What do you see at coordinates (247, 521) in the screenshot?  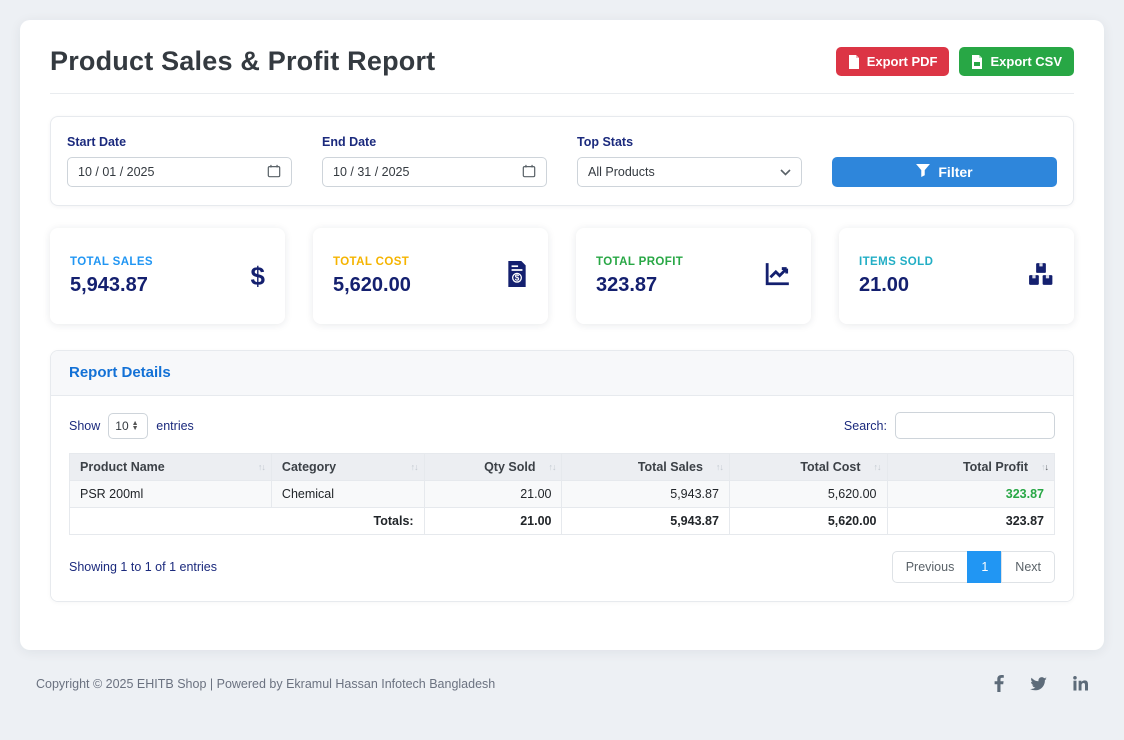 I see `totals-label: Totals:` at bounding box center [247, 521].